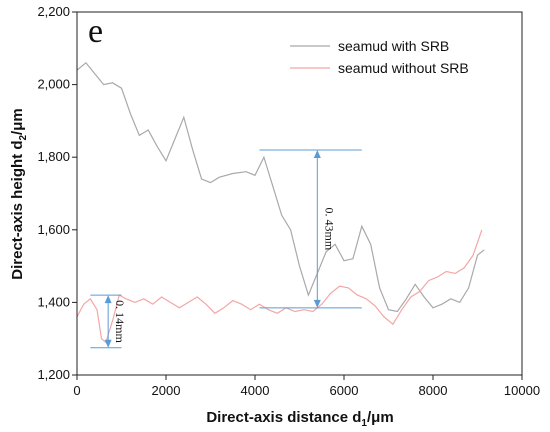 The height and width of the screenshot is (432, 550). Describe the element at coordinates (53, 156) in the screenshot. I see `y-tick-label: 1,800` at that location.